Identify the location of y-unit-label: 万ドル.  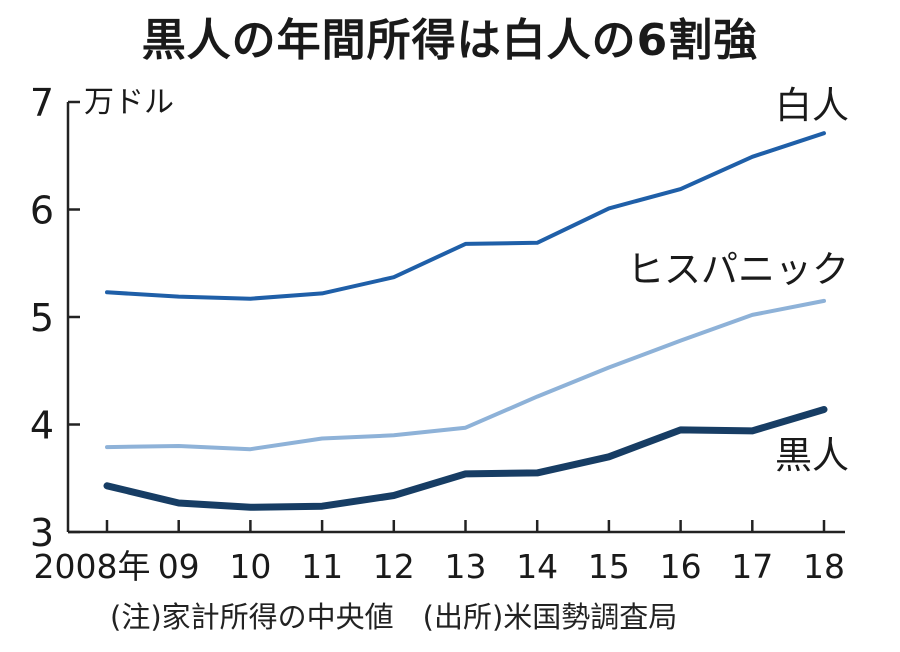
(129, 102).